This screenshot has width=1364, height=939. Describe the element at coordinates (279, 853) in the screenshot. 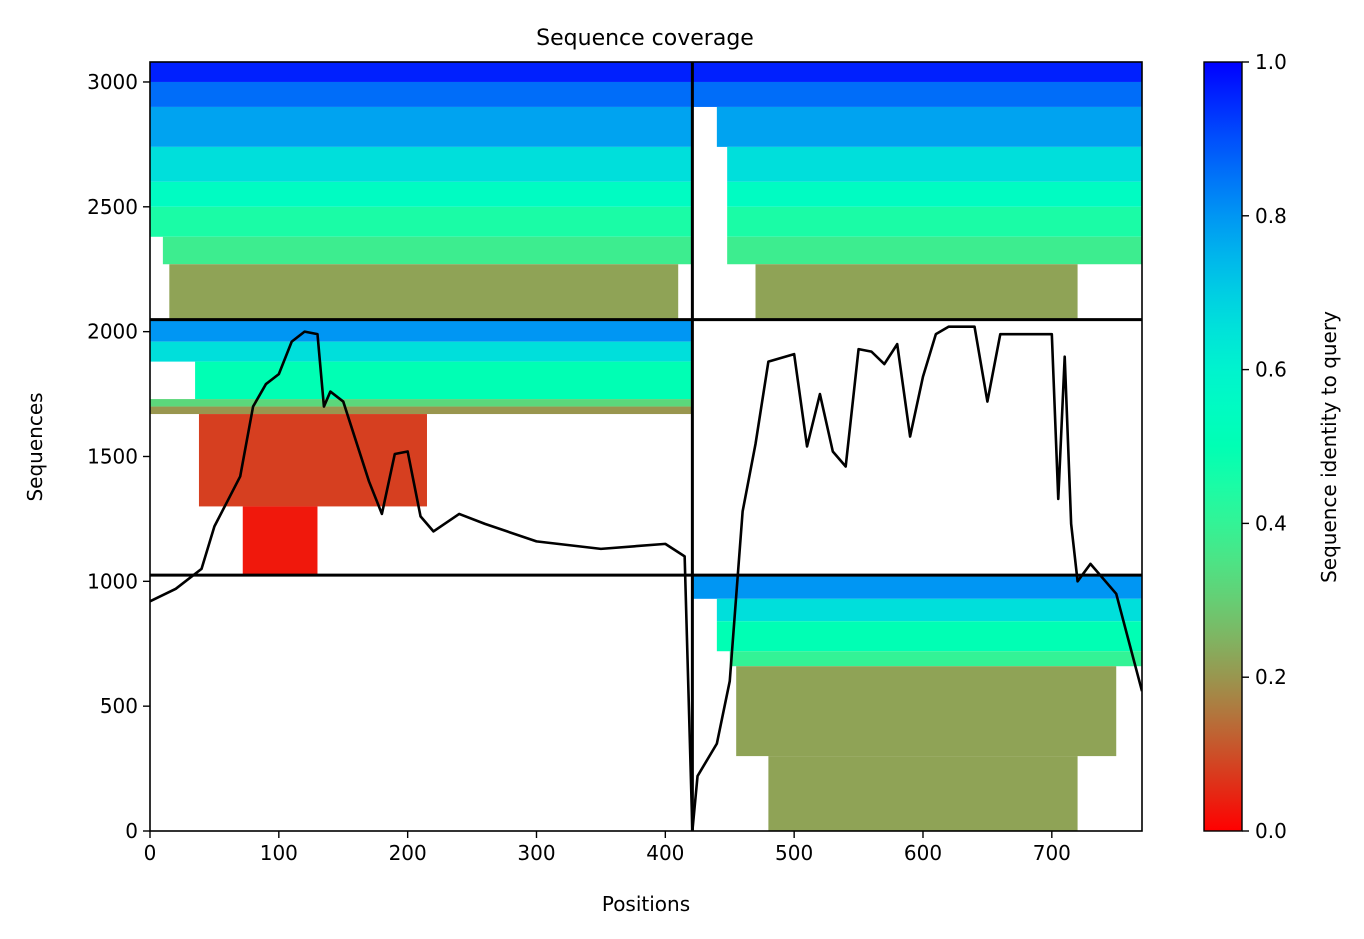

I see `x-tick-label: 100` at that location.